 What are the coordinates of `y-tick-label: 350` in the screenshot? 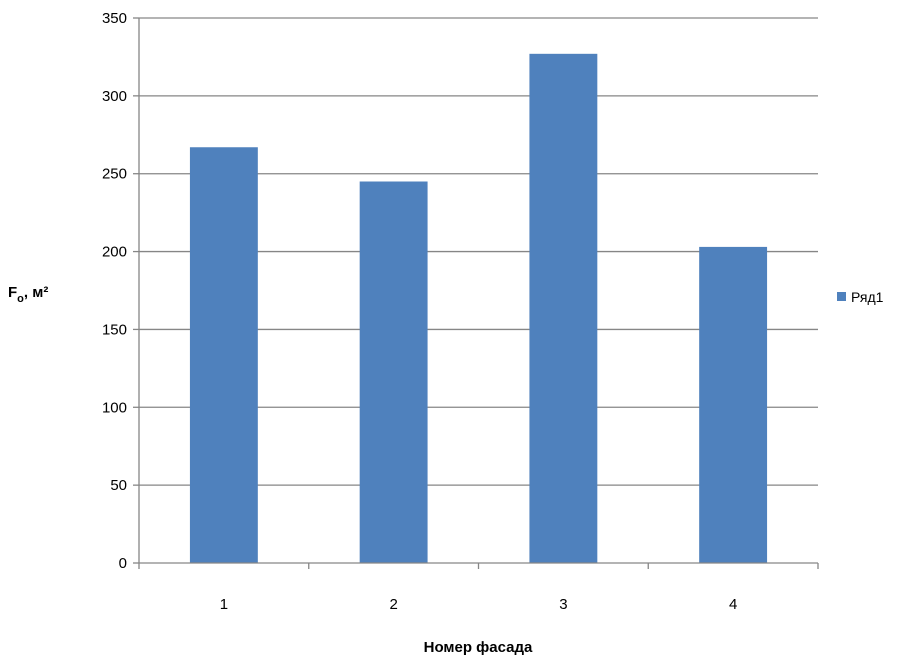 It's located at (114, 18).